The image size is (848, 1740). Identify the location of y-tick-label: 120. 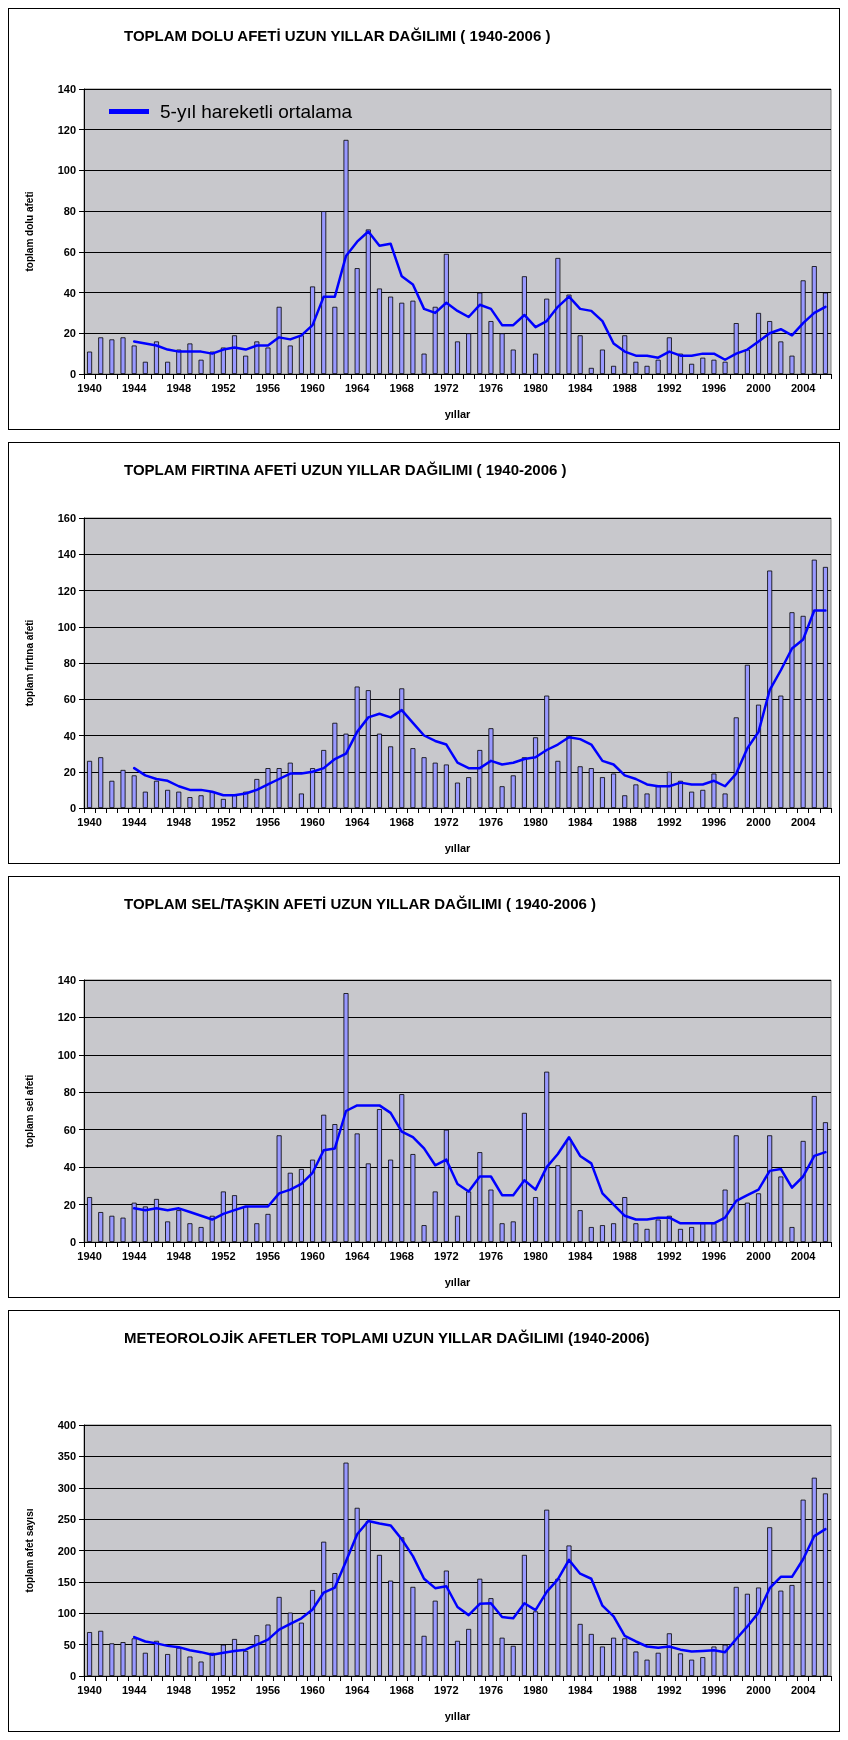
(66, 1017).